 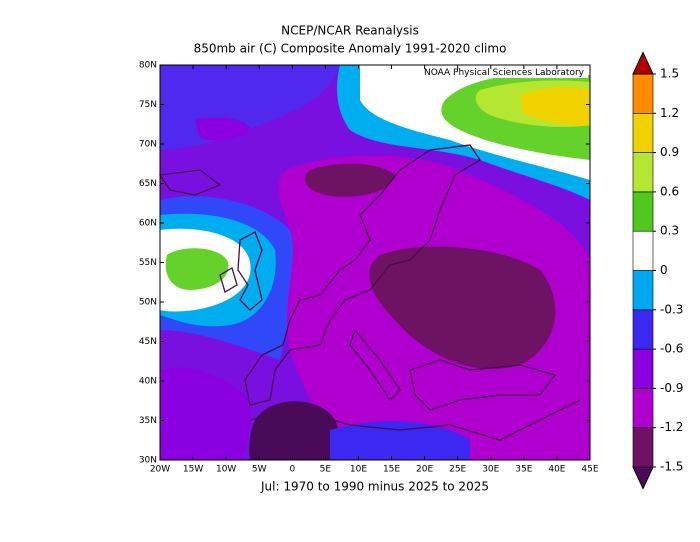 What do you see at coordinates (669, 152) in the screenshot?
I see `colorbar-label: 0.9` at bounding box center [669, 152].